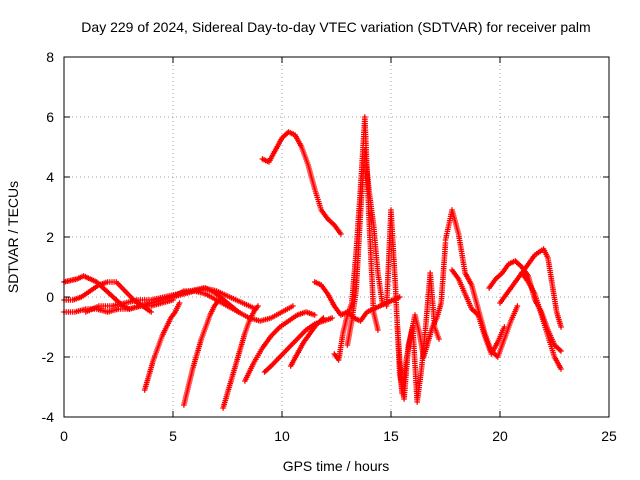  What do you see at coordinates (50, 237) in the screenshot?
I see `y-tick-label: 2` at bounding box center [50, 237].